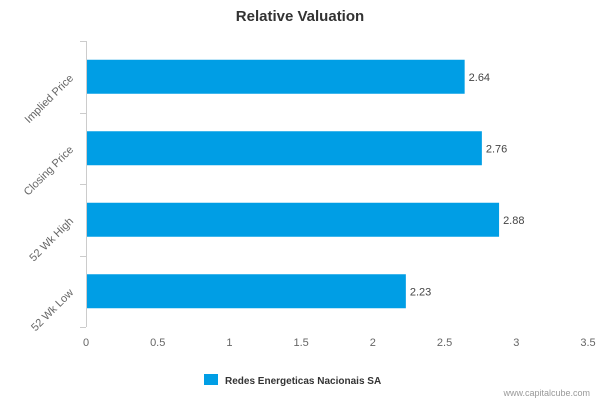  Describe the element at coordinates (284, 148) in the screenshot. I see `bar-closing-price` at that location.